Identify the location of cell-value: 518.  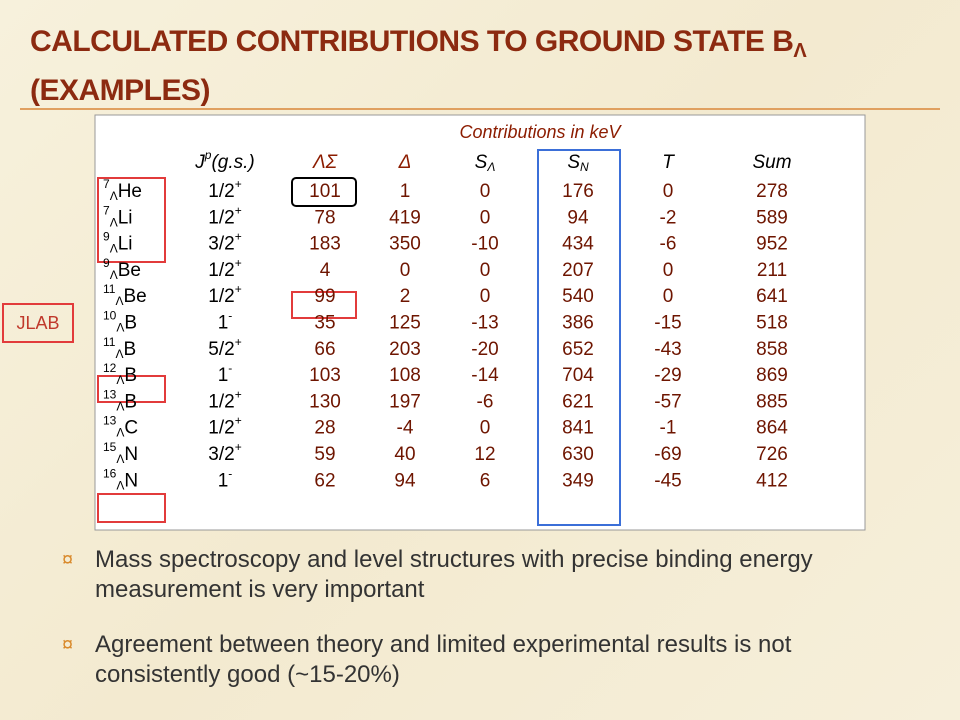
(772, 323).